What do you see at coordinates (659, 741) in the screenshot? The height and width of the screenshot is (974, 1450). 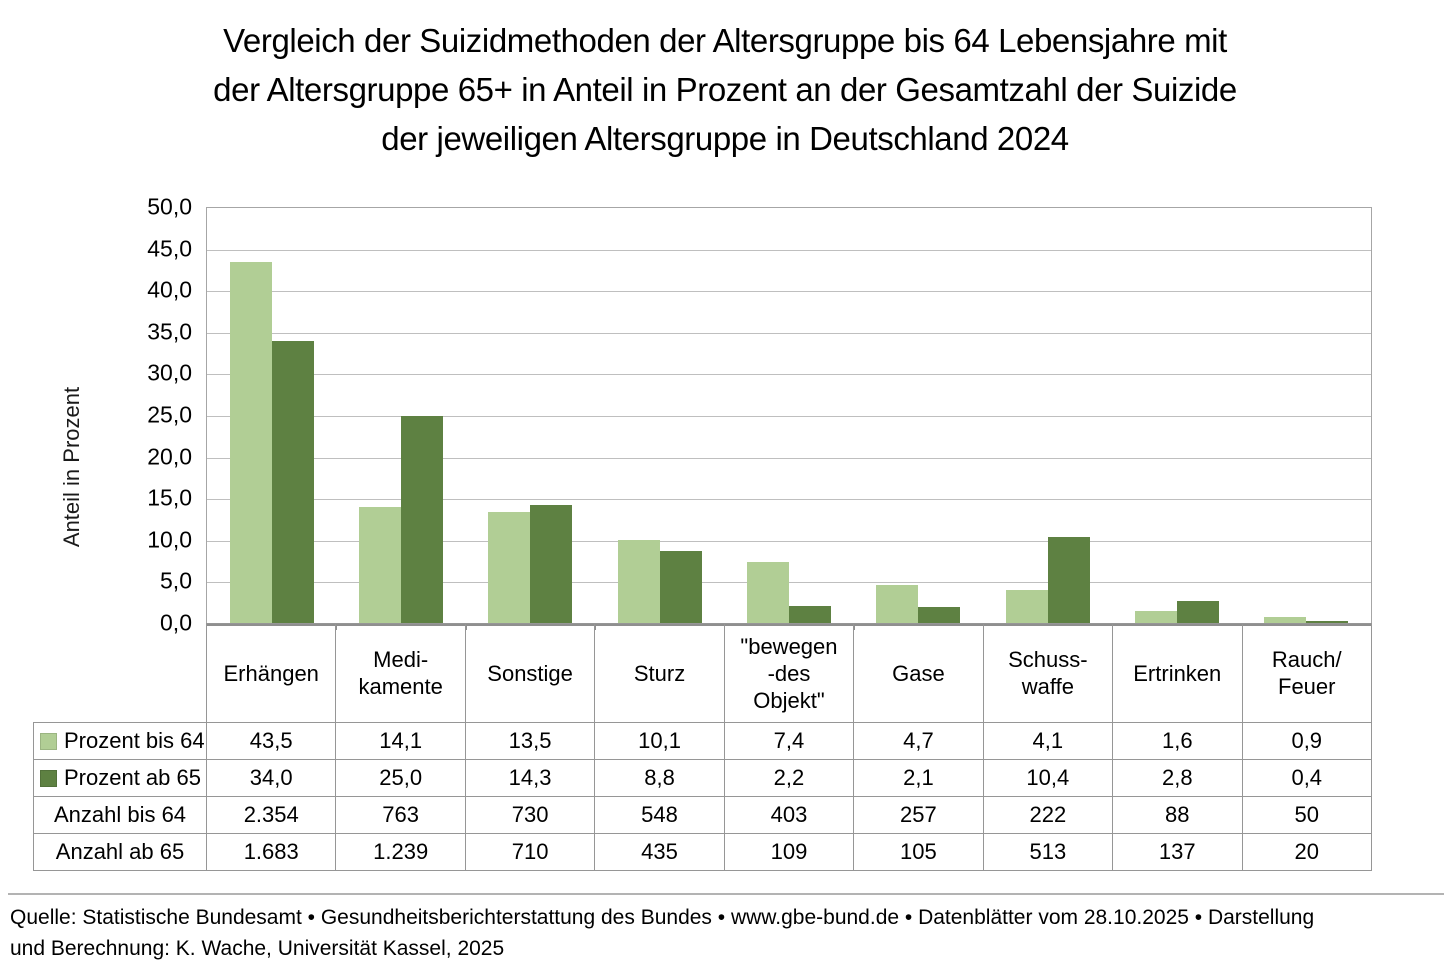 I see `value-cell: 10,1` at bounding box center [659, 741].